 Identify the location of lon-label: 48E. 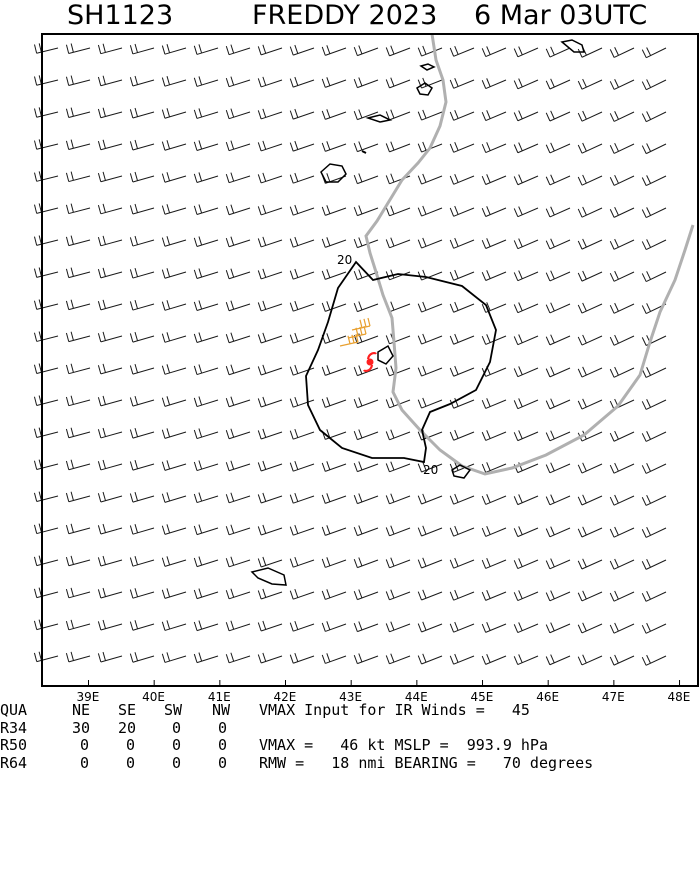
(679, 696).